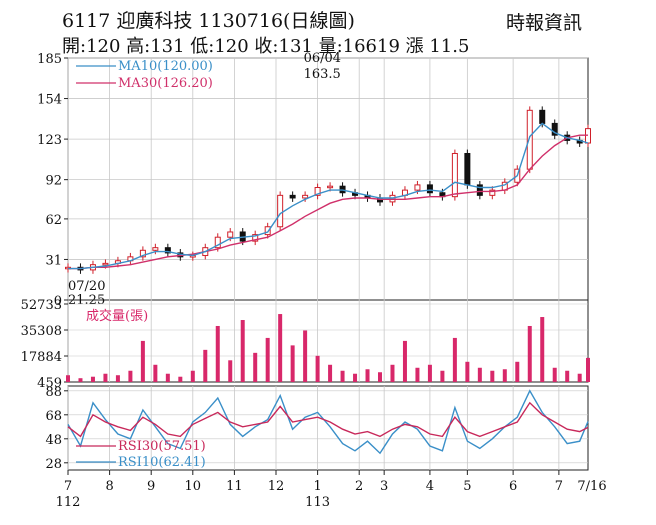 Image resolution: width=656 pixels, height=525 pixels. I want to click on volume-tick-label: 17884, so click(41, 357).